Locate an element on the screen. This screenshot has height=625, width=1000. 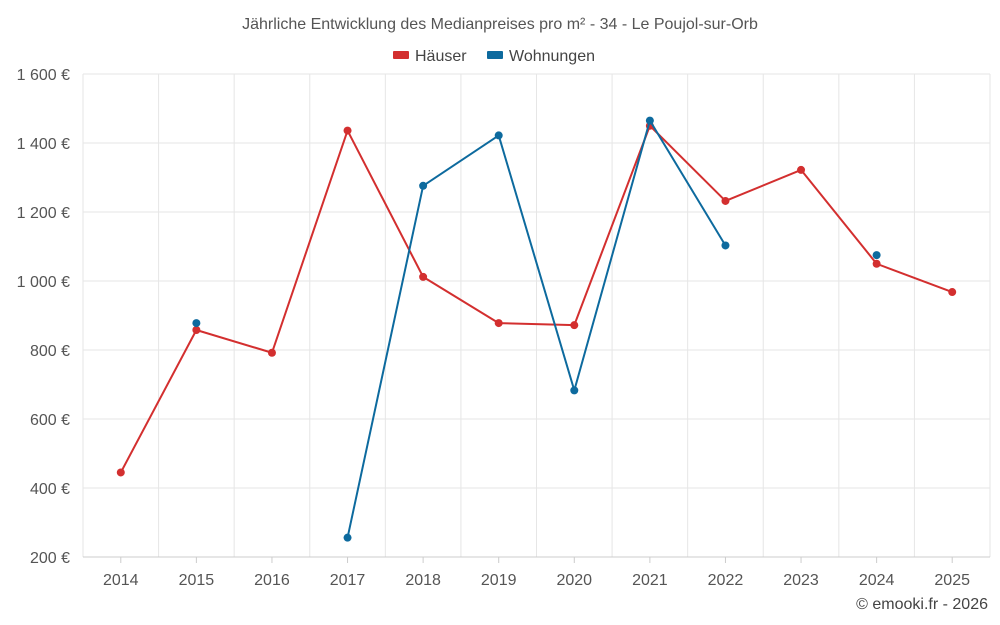
legend-label-wohnungen: Wohnungen is located at coordinates (552, 56).